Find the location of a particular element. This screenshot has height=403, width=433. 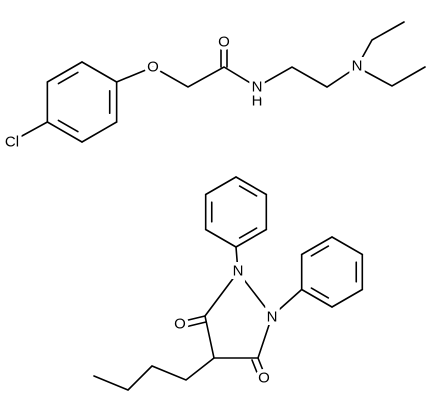

atom-label: Cl is located at coordinates (12, 142).